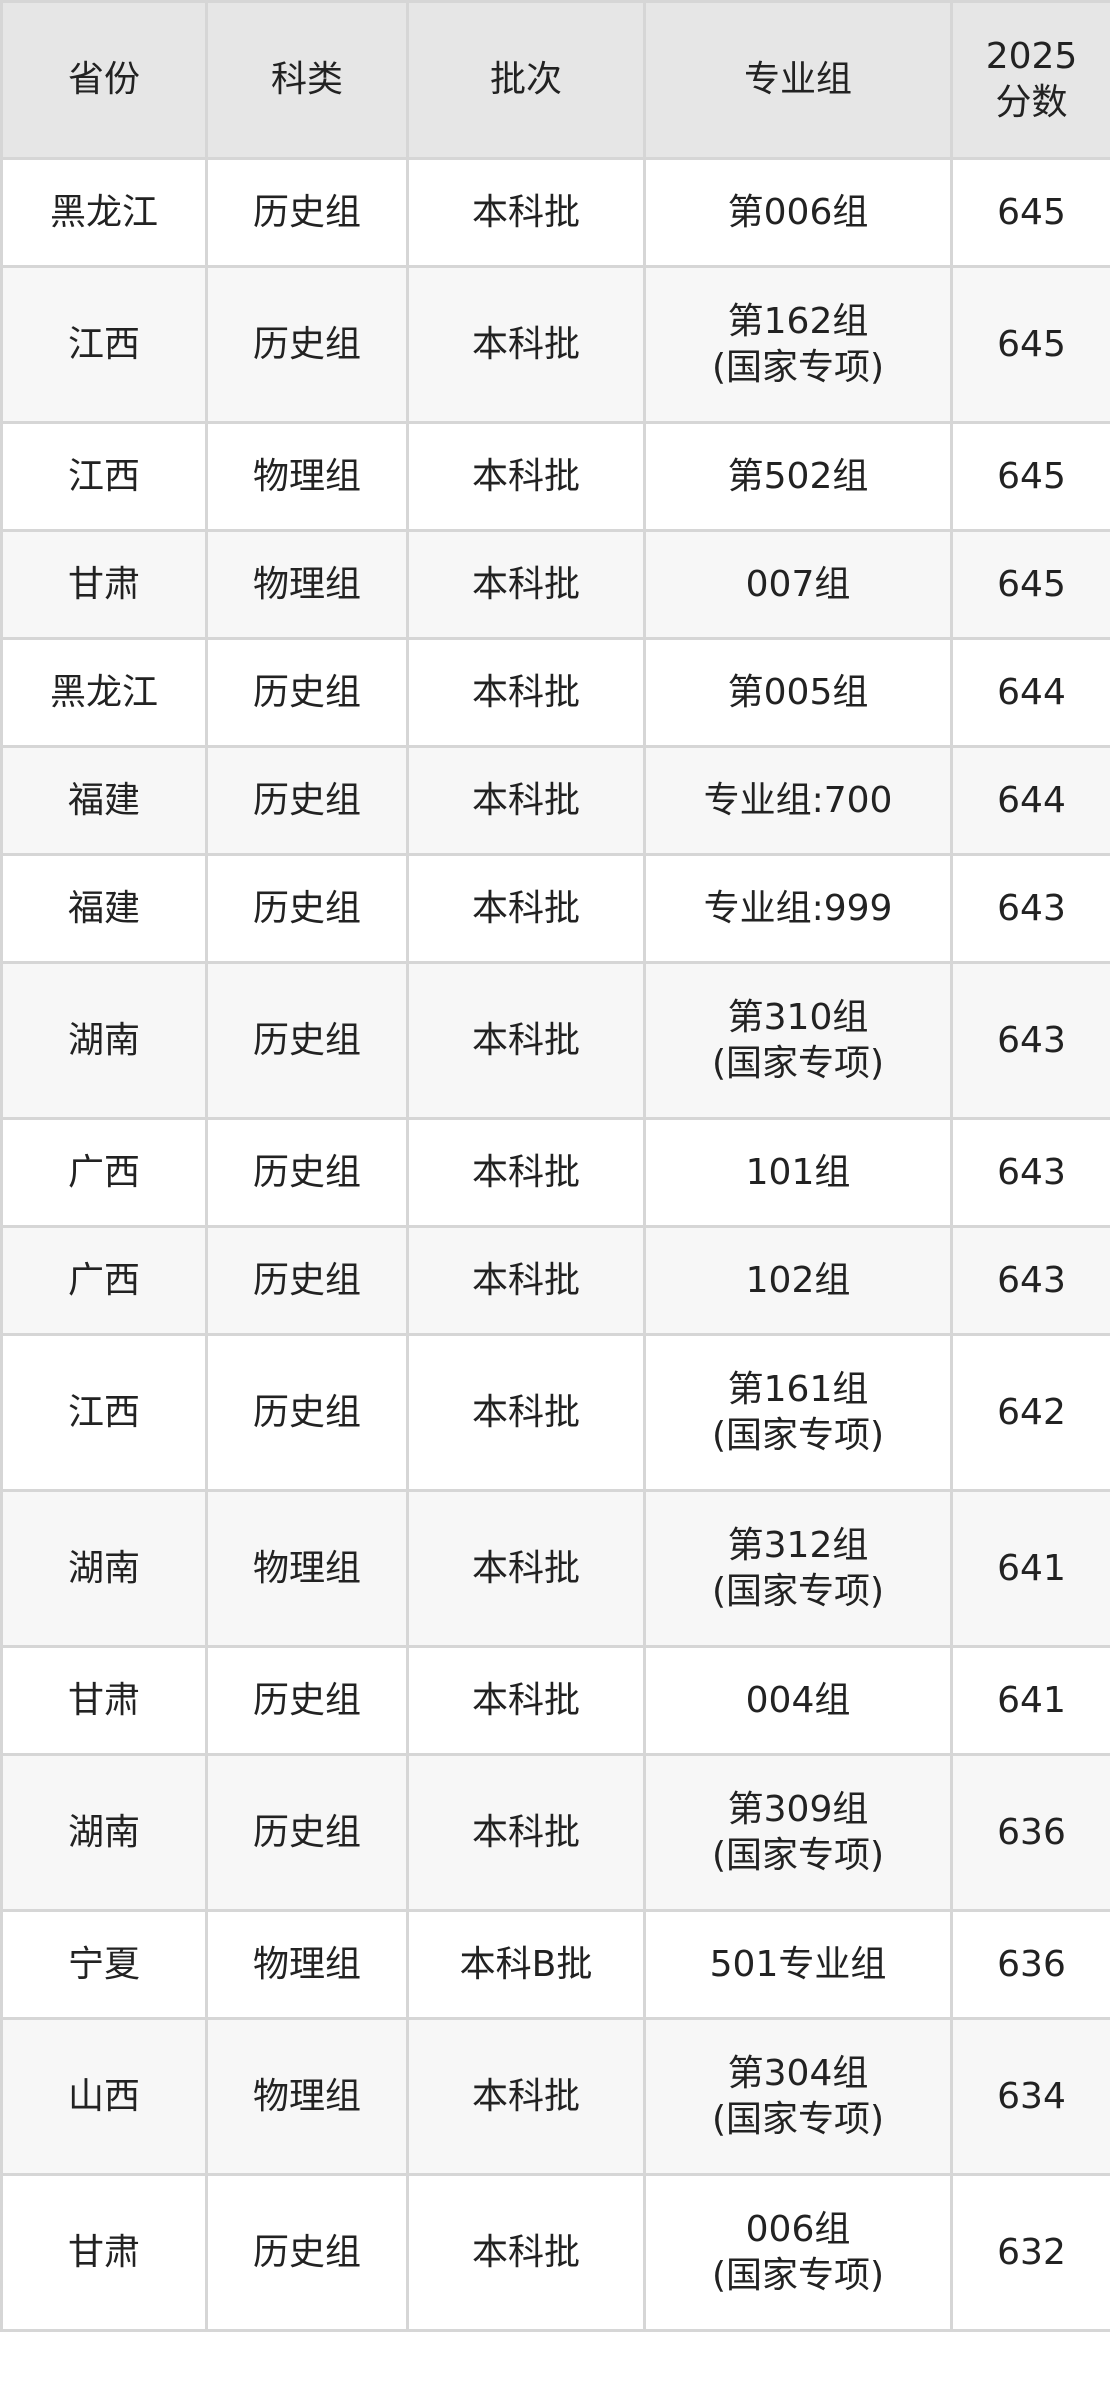 The width and height of the screenshot is (1110, 2385). What do you see at coordinates (798, 1017) in the screenshot?
I see `group-name: 第310组` at bounding box center [798, 1017].